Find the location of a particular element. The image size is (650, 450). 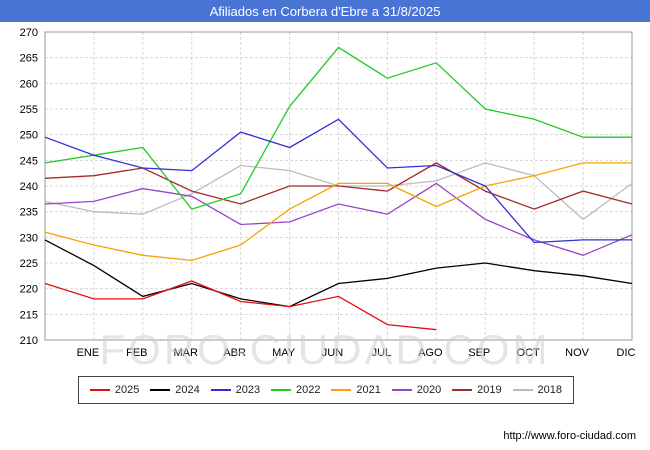

legend-swatch-2019 is located at coordinates (462, 390).